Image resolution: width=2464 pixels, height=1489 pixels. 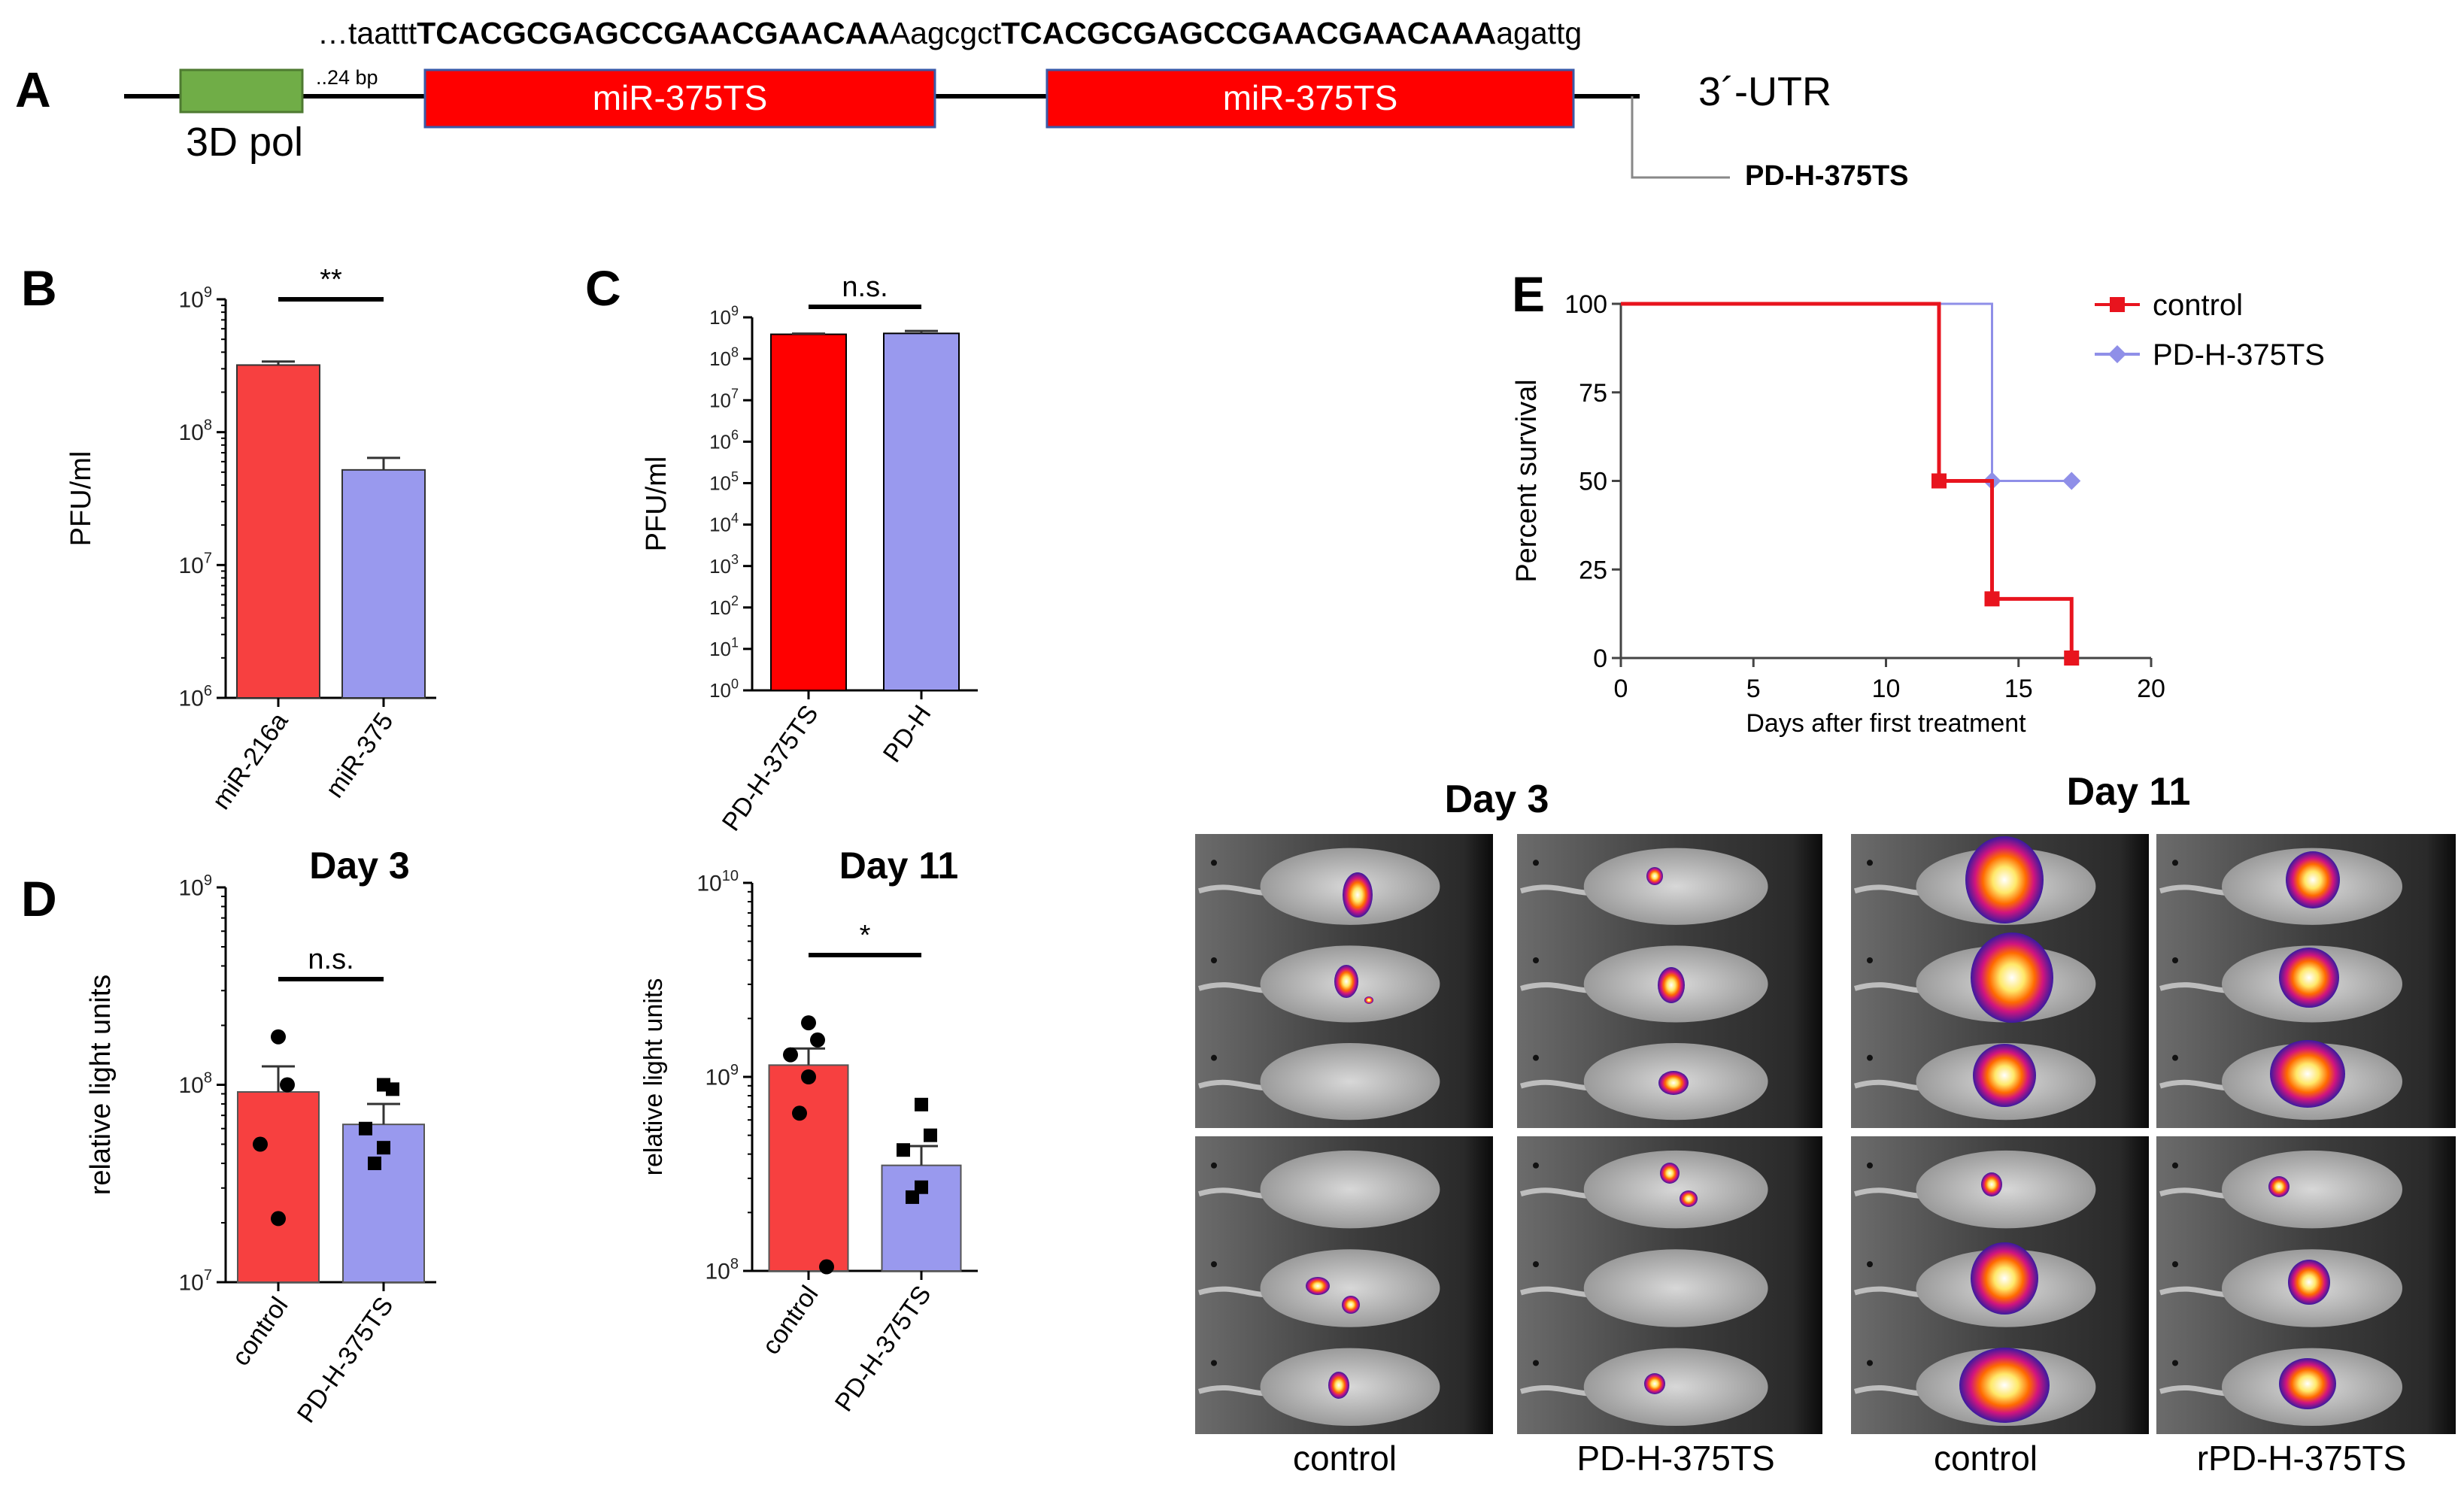 I want to click on y-tick-exponent: 10, so click(x=730, y=876).